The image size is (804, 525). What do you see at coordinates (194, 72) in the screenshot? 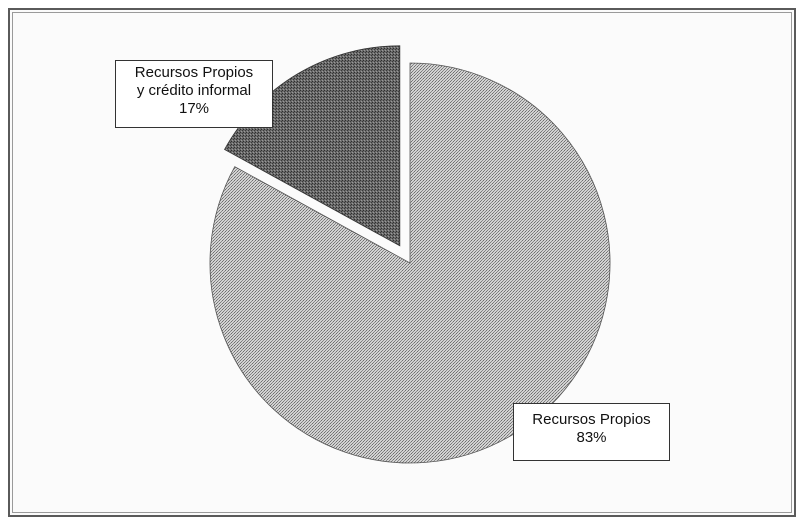
I see `slice-label-name-line1: Recursos Propios` at bounding box center [194, 72].